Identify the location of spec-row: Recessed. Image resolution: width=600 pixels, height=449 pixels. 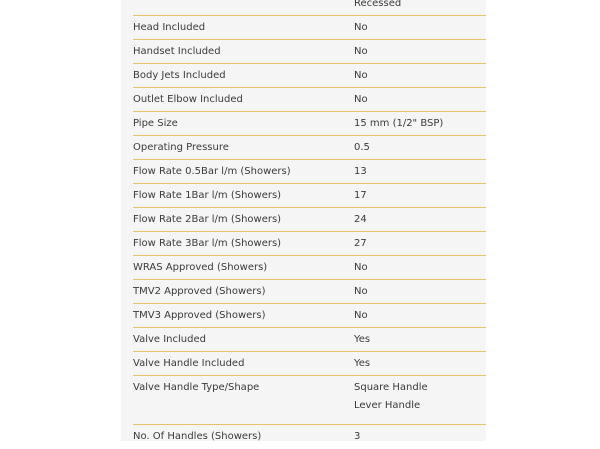
(309, 8).